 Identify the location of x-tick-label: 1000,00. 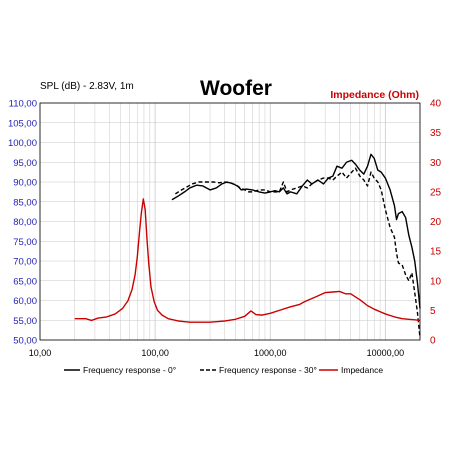
(270, 353).